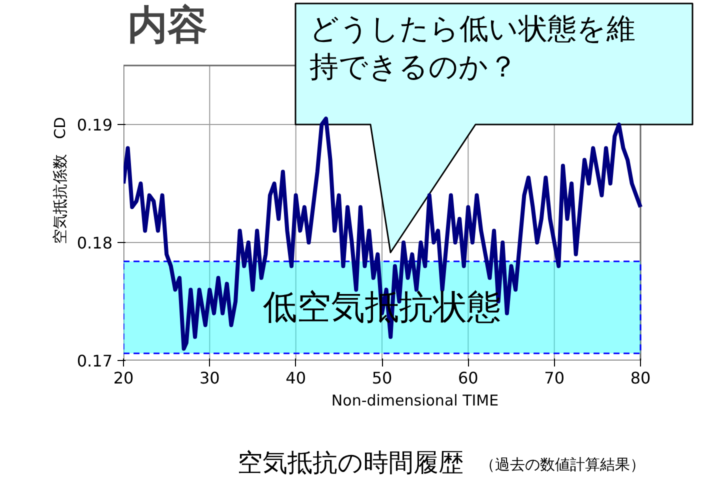  Describe the element at coordinates (473, 48) in the screenshot. I see `annotation: どうしたら低い状態を維持できるのか？` at that location.